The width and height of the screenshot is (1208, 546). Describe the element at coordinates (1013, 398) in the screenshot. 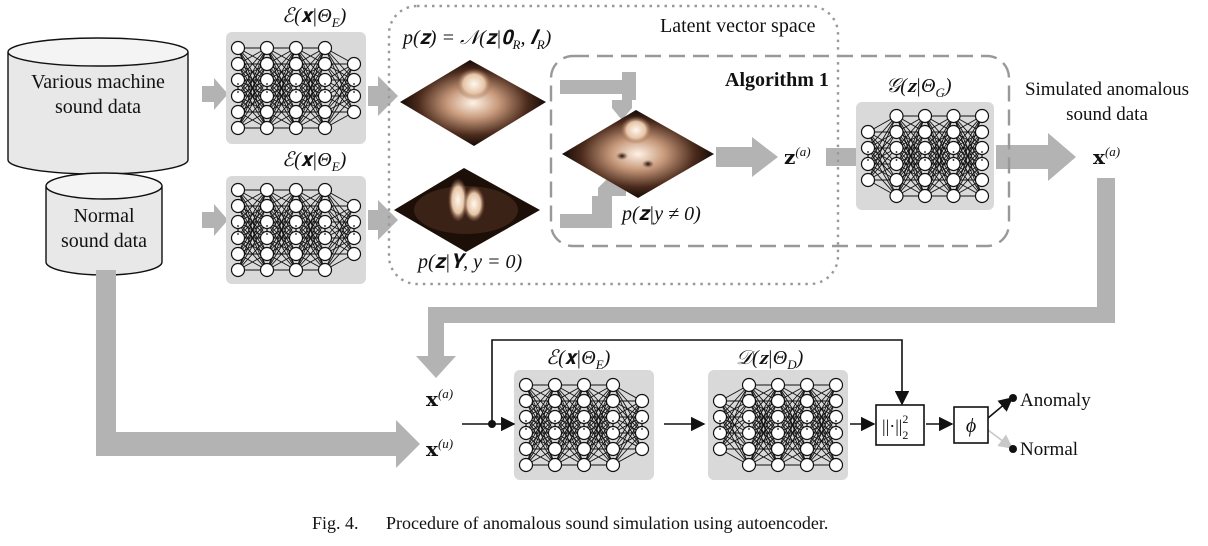

I see `anomaly-dot` at that location.